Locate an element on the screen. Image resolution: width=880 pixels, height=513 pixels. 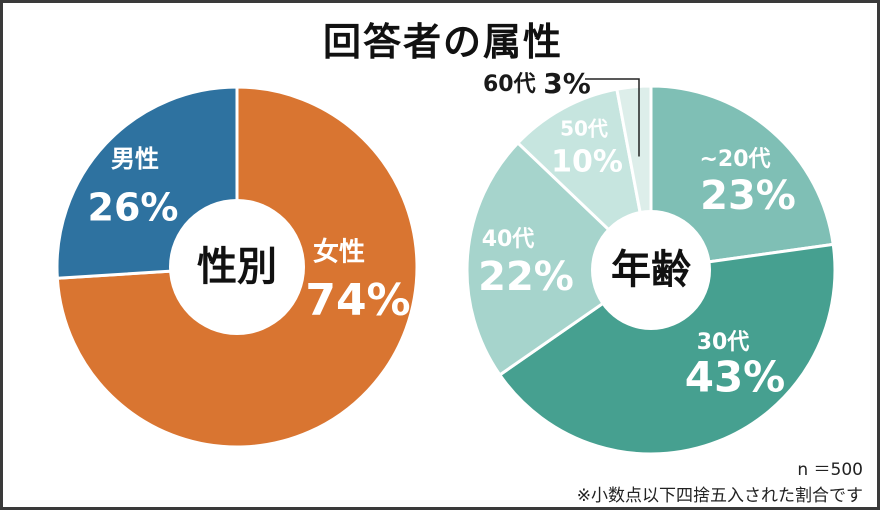
rounding-note: ※小数点以下四捨五入された割合です is located at coordinates (719, 496).